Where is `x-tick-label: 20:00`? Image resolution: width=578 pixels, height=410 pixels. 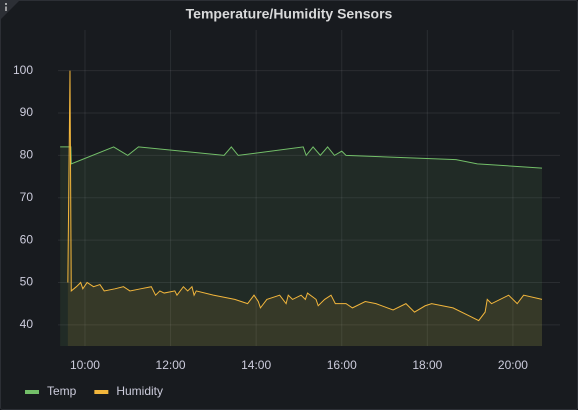
x-tick-label: 20:00 is located at coordinates (513, 365).